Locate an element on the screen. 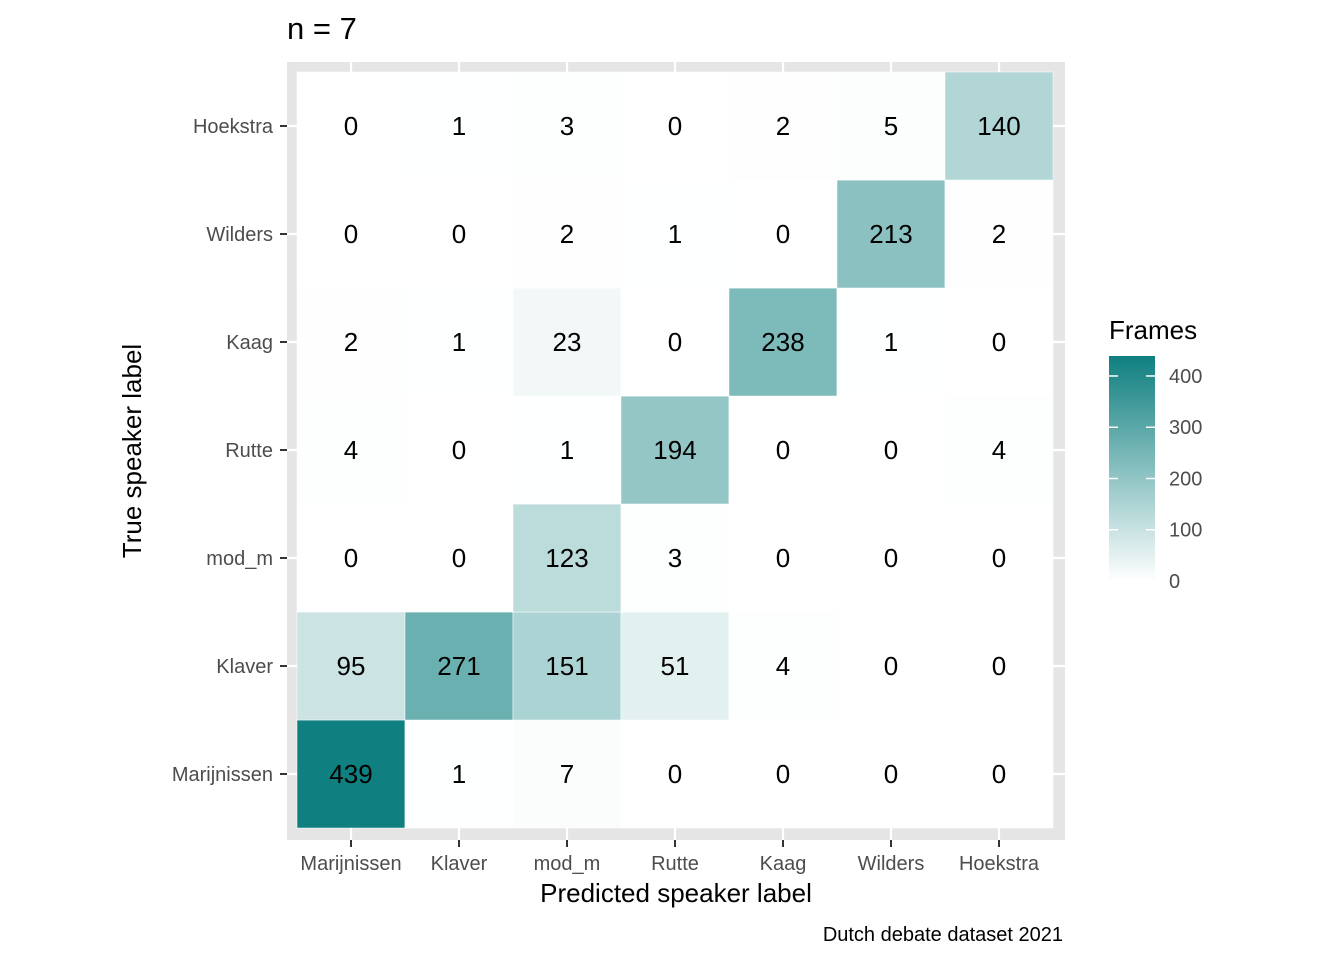 The image size is (1344, 960). y-tick-label: Hoekstra is located at coordinates (233, 127).